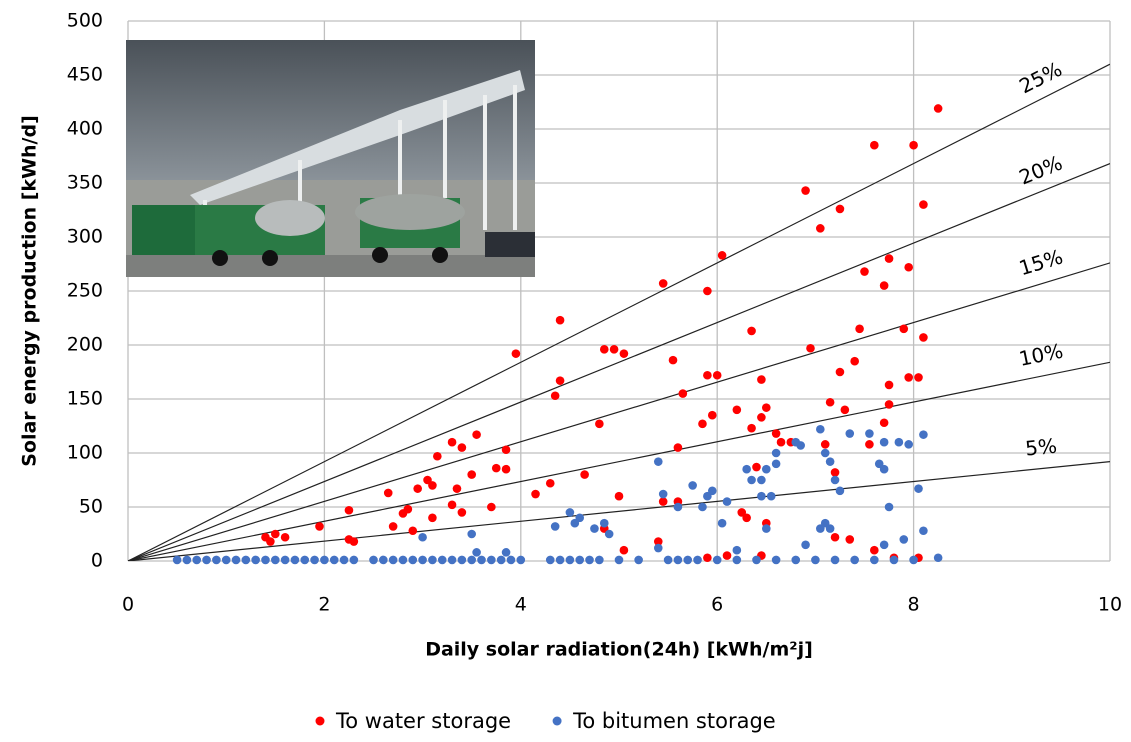  What do you see at coordinates (324, 605) in the screenshot?
I see `x-tick-label: 2` at bounding box center [324, 605].